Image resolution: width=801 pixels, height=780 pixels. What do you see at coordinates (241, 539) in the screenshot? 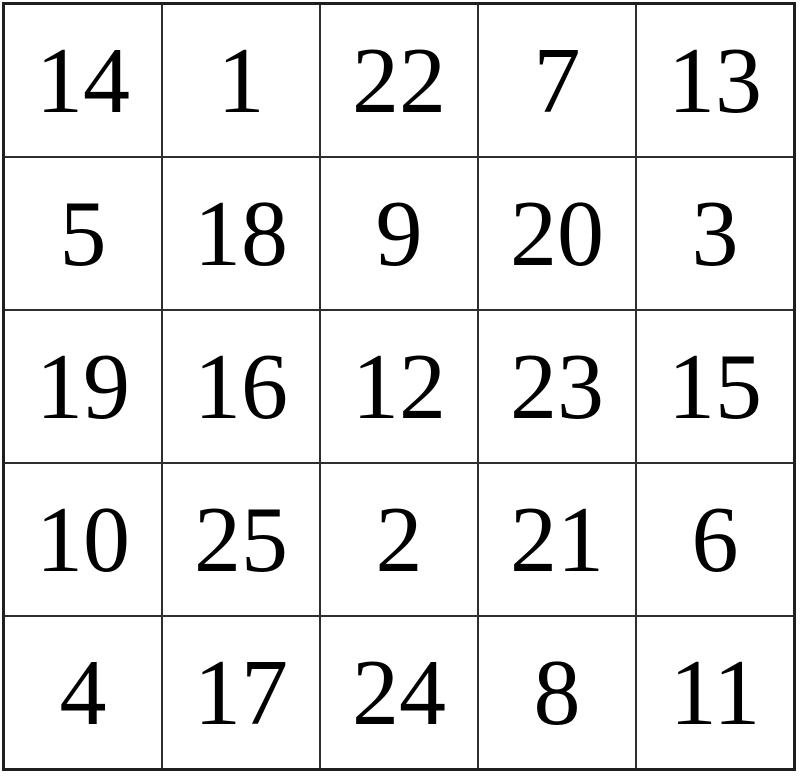
I see `grid-cell: 25` at bounding box center [241, 539].